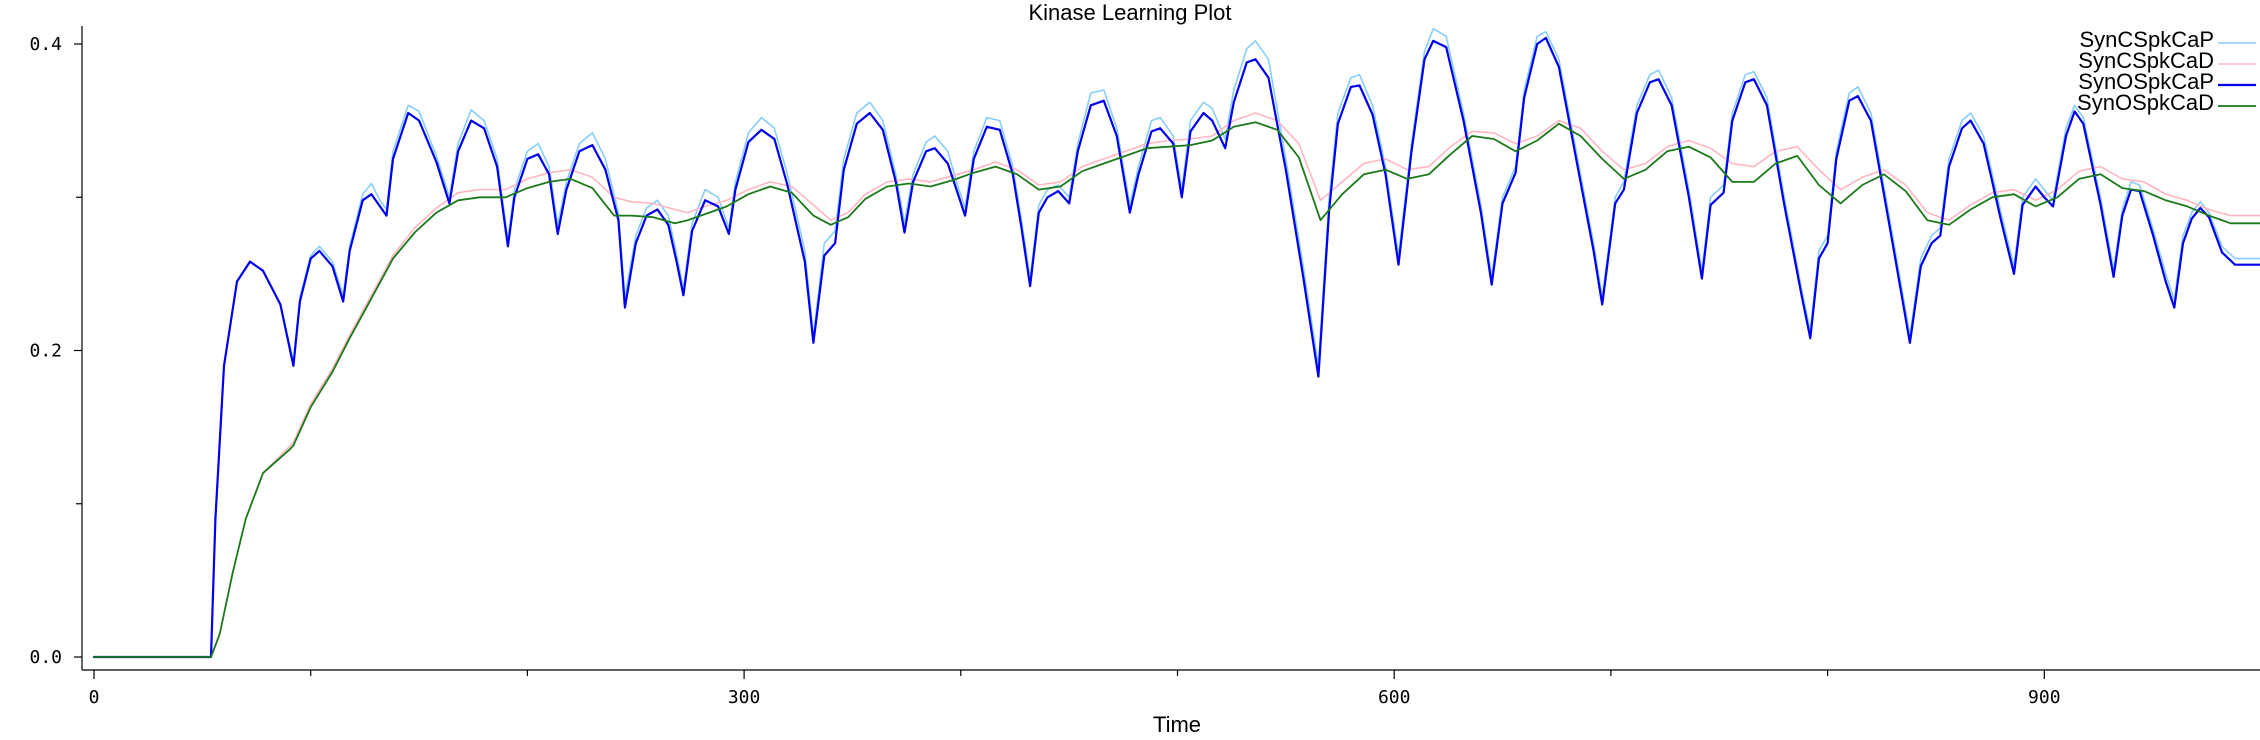  Describe the element at coordinates (2146, 60) in the screenshot. I see `legend-label: SynCSpkCaD` at that location.